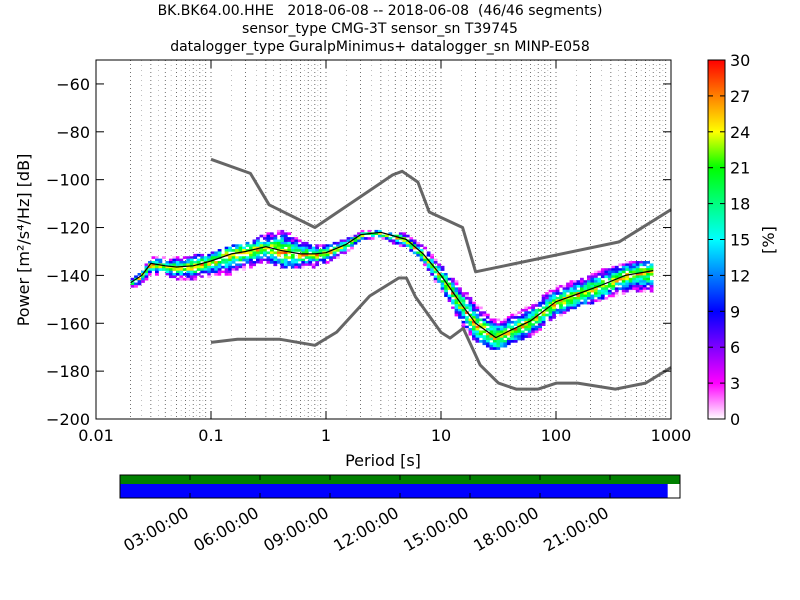  What do you see at coordinates (68, 371) in the screenshot?
I see `y-tick-label: −180` at bounding box center [68, 371].